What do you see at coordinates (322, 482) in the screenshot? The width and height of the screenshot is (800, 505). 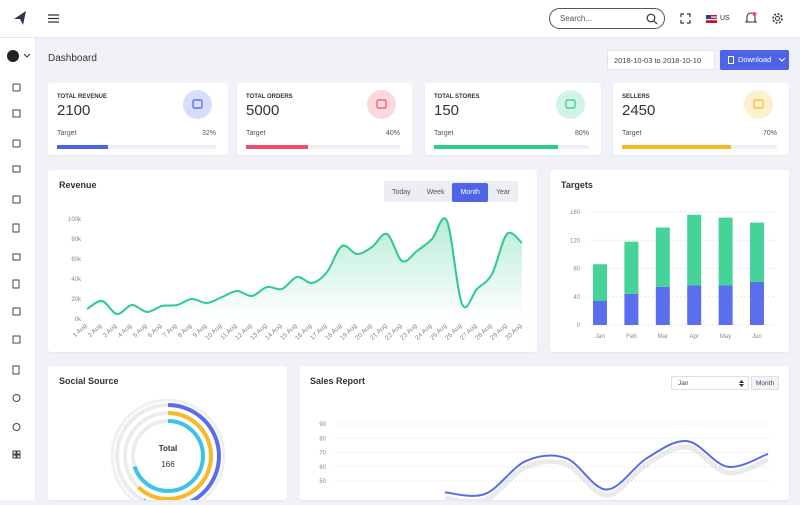 I see `y-tick-label: 50` at bounding box center [322, 482].